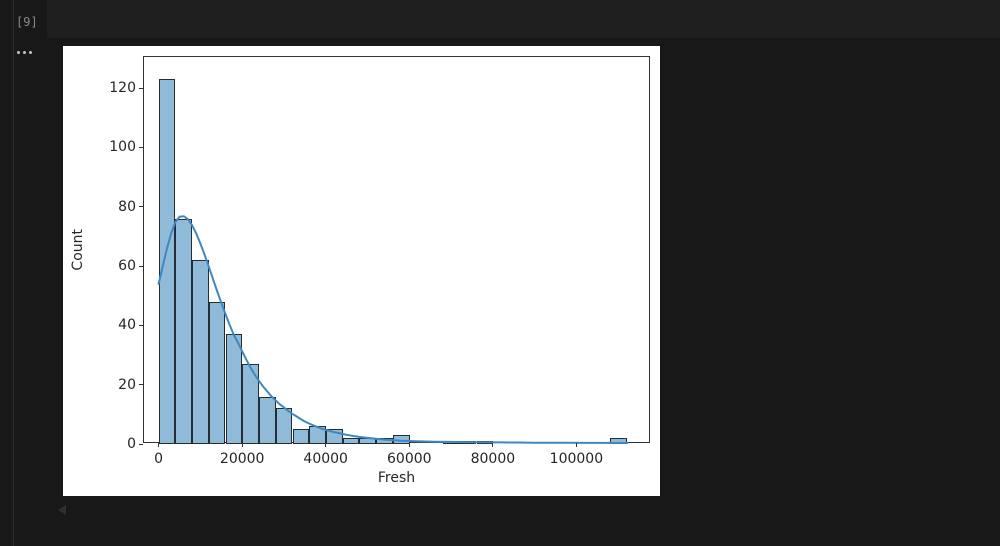 The height and width of the screenshot is (546, 1000). Describe the element at coordinates (576, 459) in the screenshot. I see `x-tick-label: 100000` at that location.